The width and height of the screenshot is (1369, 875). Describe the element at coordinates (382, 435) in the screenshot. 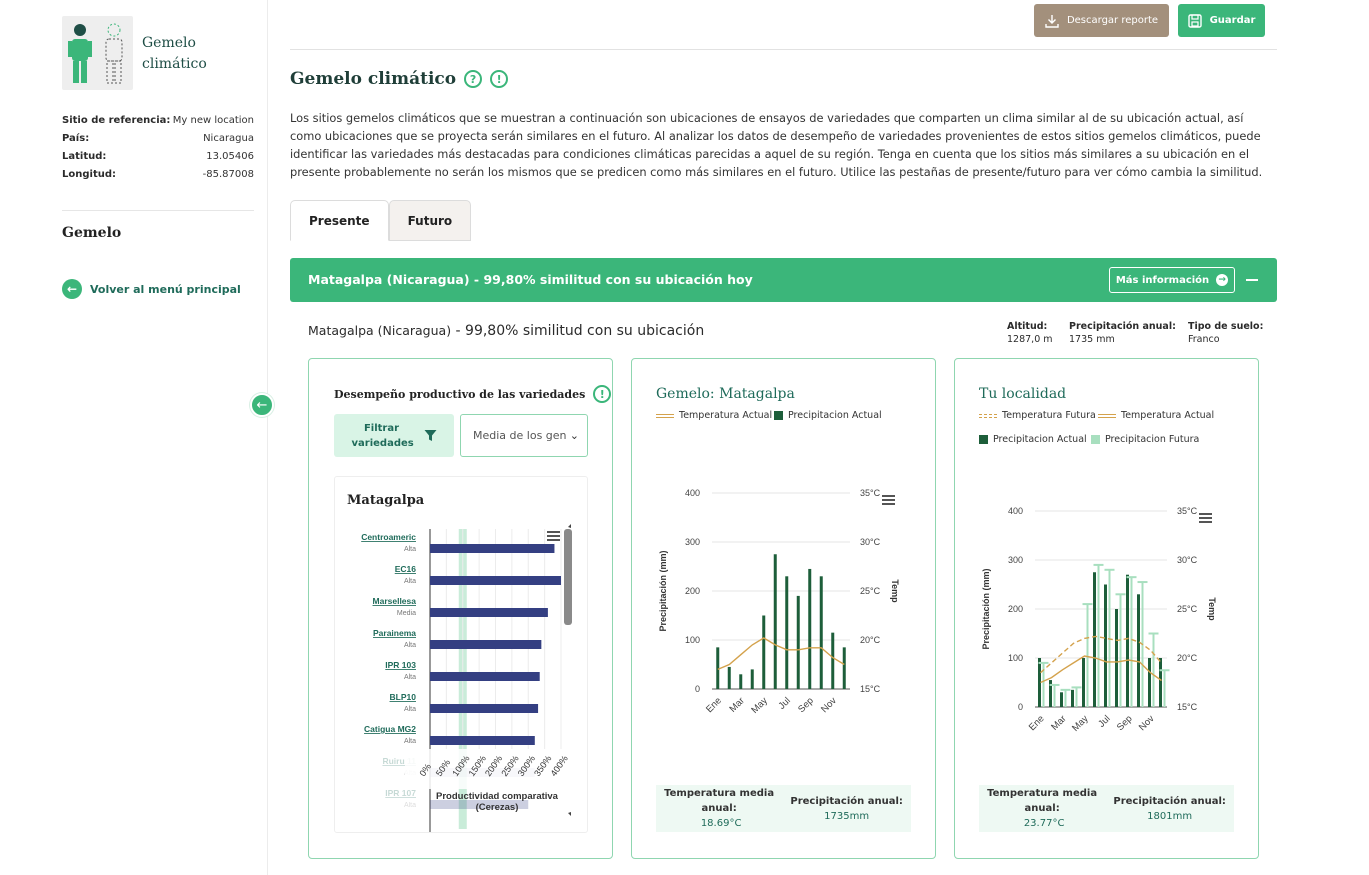

I see `filter-label: Filtrar variedades` at that location.